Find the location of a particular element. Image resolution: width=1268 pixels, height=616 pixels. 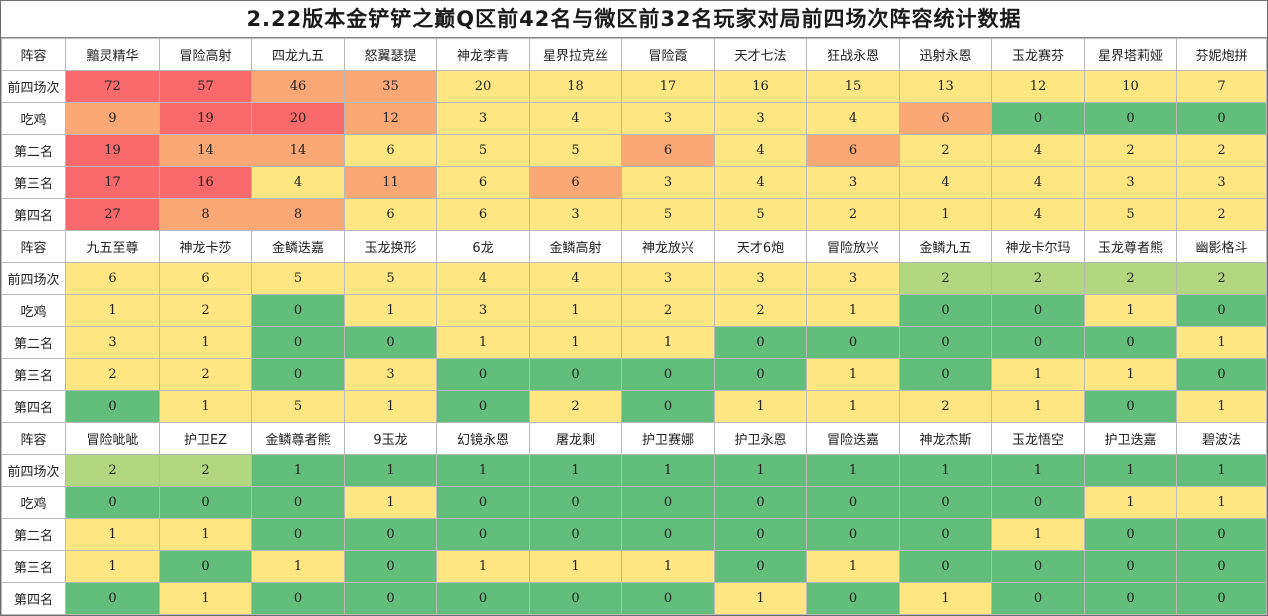

composition-name: 金鳞高射 is located at coordinates (575, 246).